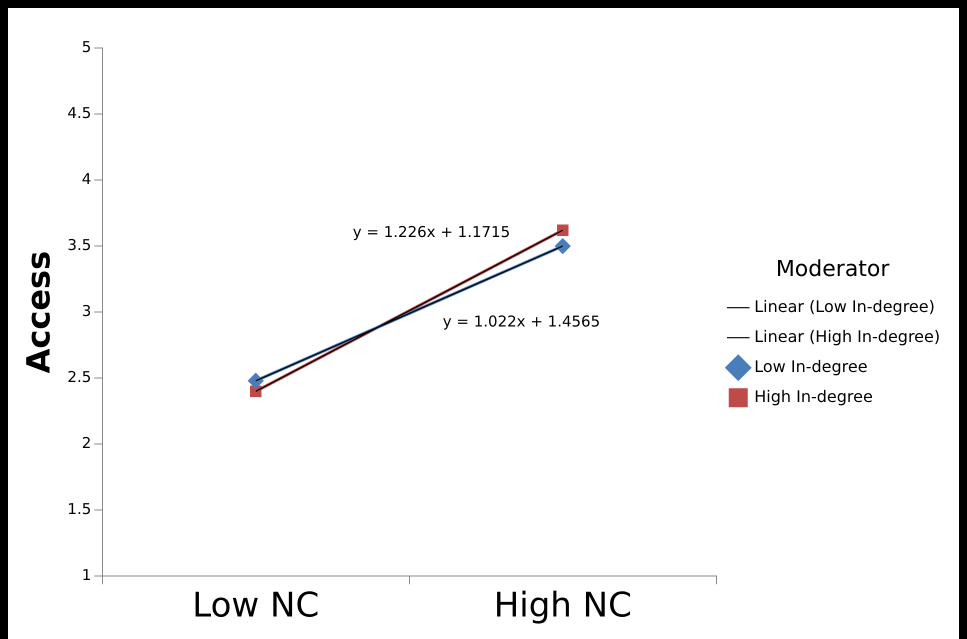 The image size is (967, 639). What do you see at coordinates (87, 311) in the screenshot?
I see `y-tick-label: 3` at bounding box center [87, 311].